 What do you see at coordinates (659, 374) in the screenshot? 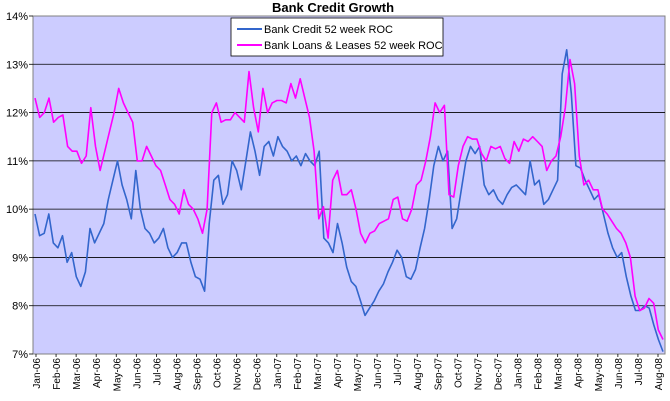
I see `x-tick-label: Aug-08` at bounding box center [659, 374].